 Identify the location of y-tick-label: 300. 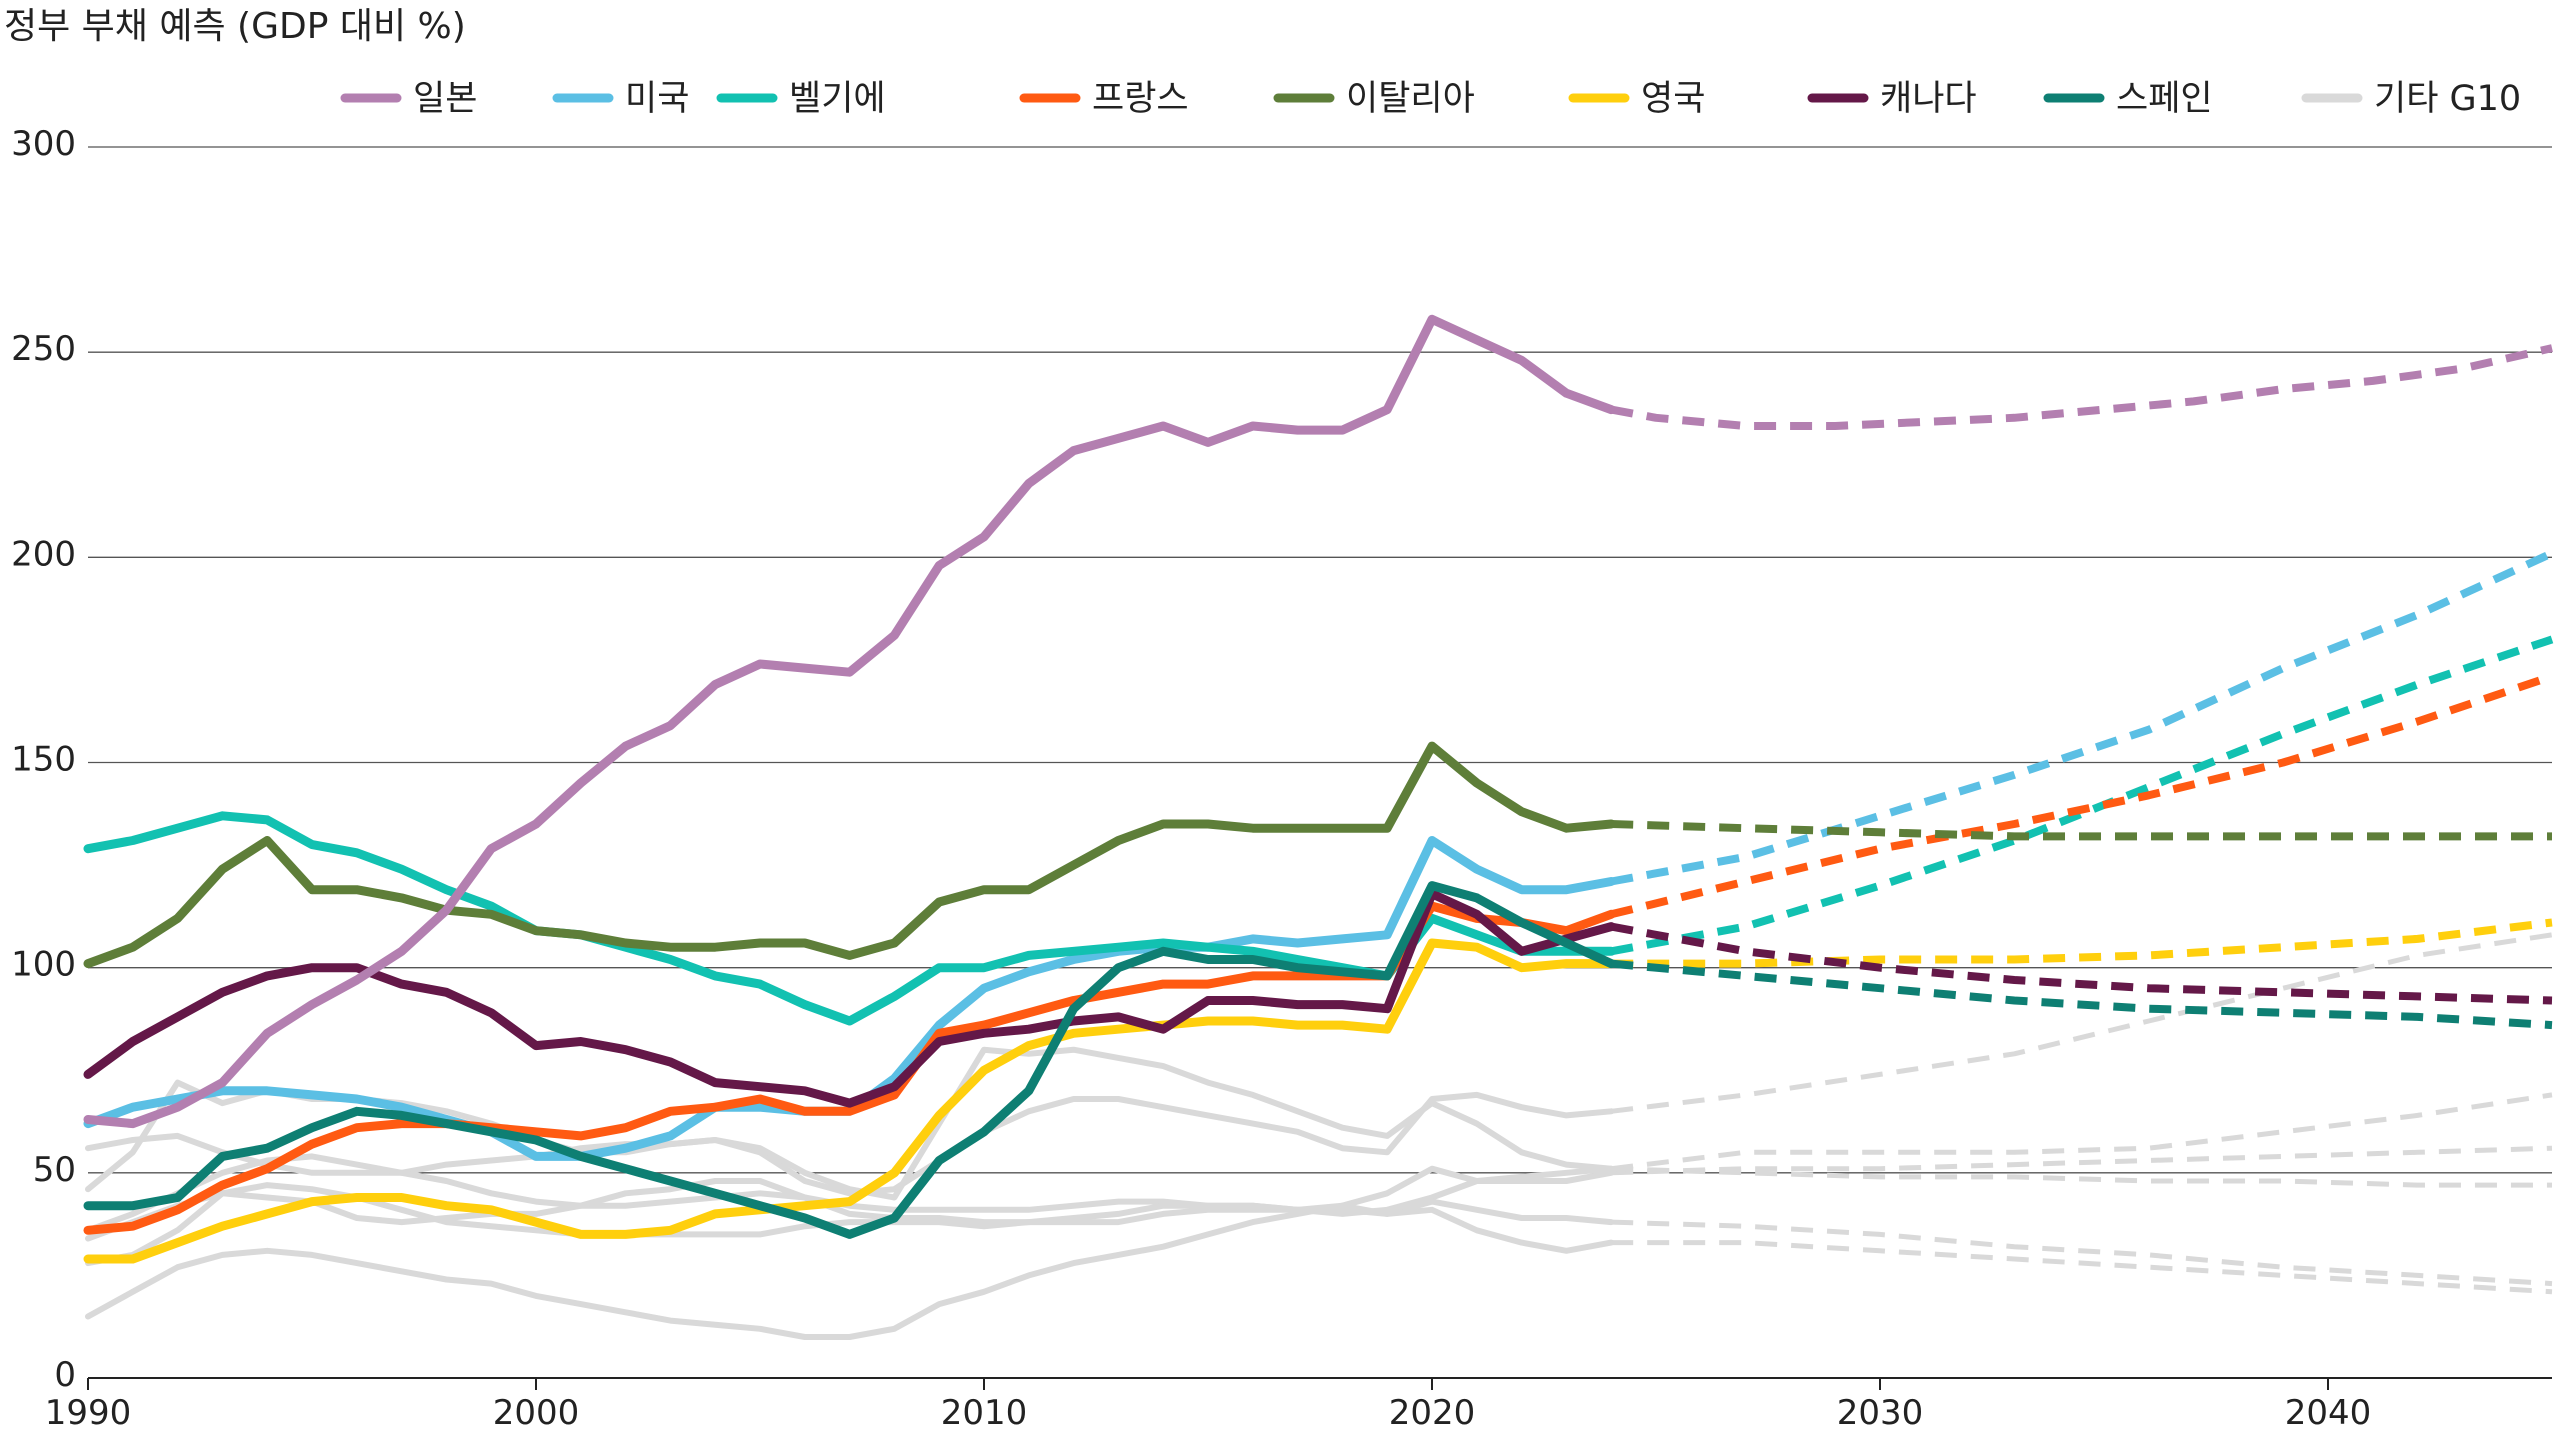
(43, 144).